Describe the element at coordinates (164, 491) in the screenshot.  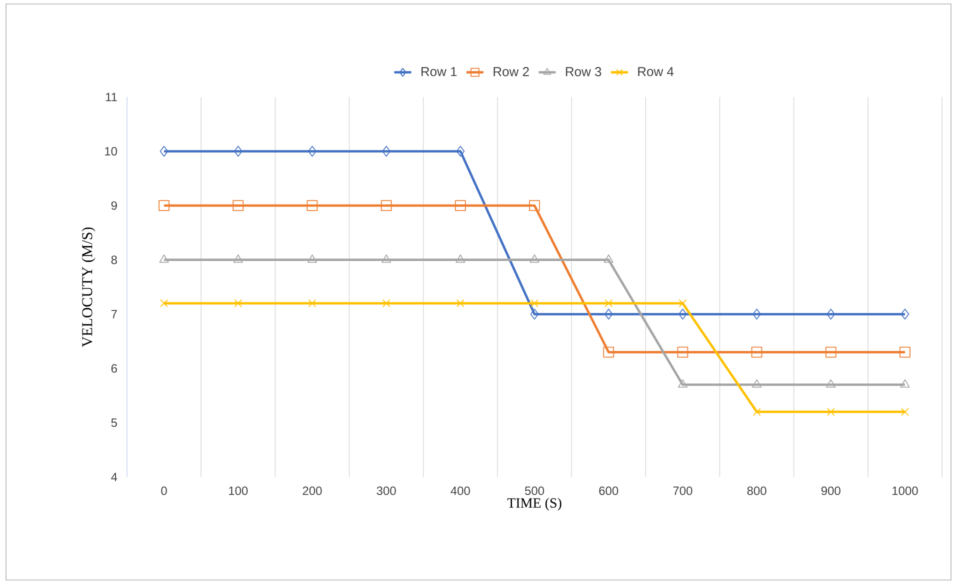
I see `x-tick-label: 0` at that location.